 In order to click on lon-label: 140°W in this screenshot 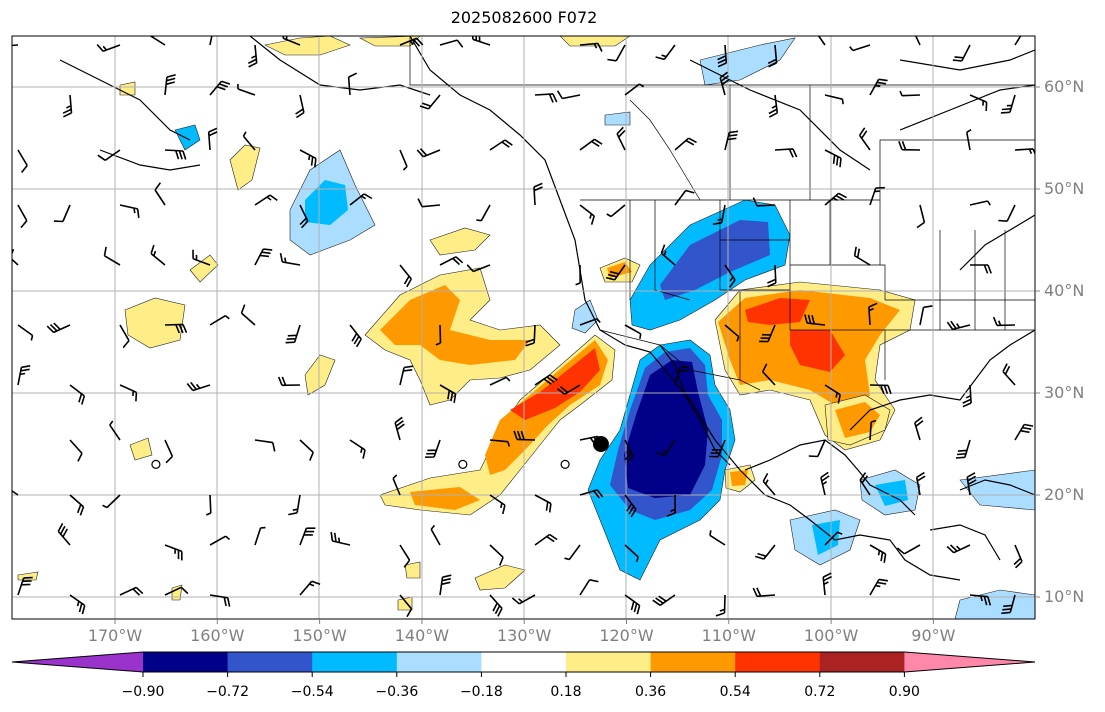, I will do `click(422, 635)`.